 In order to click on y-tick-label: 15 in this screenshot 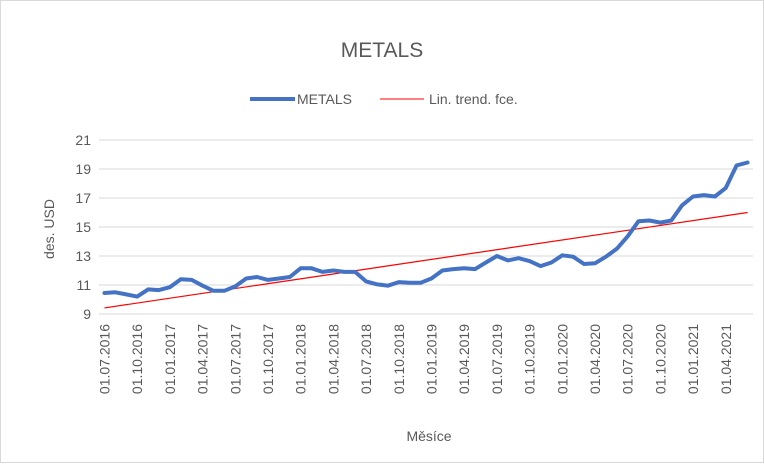, I will do `click(83, 227)`.